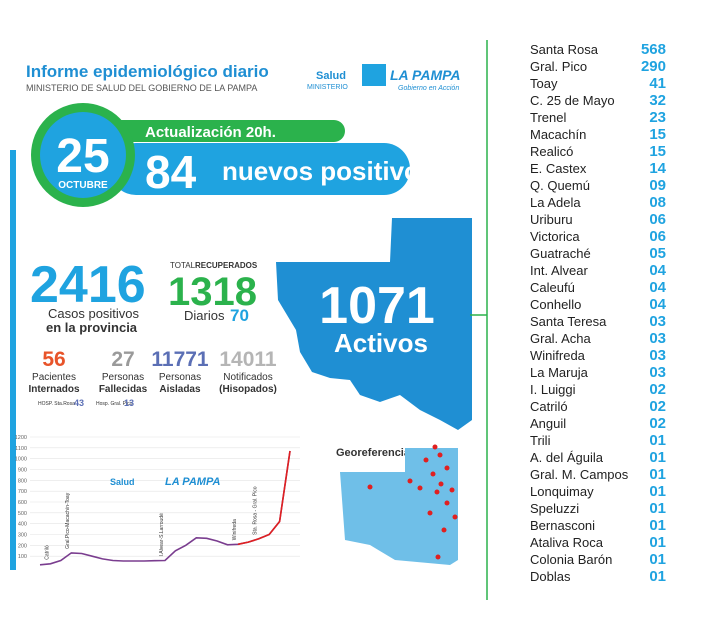 The image size is (713, 617). I want to click on locality-count: 41, so click(657, 83).